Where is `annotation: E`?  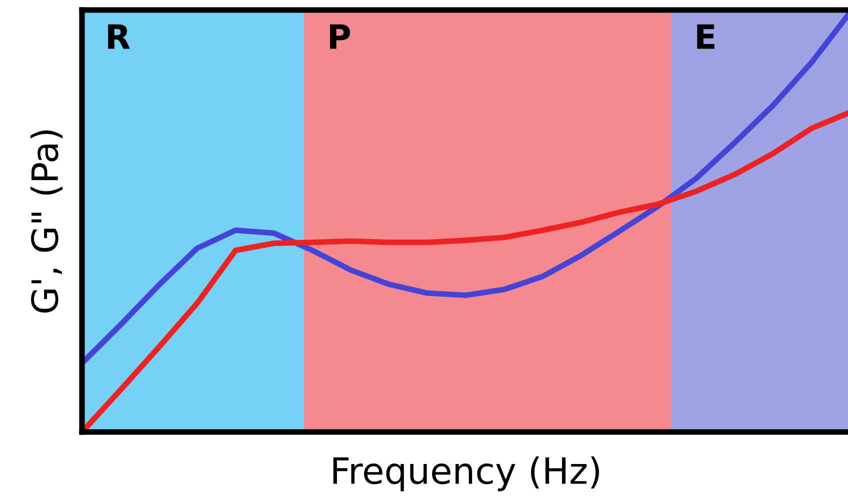 annotation: E is located at coordinates (705, 36).